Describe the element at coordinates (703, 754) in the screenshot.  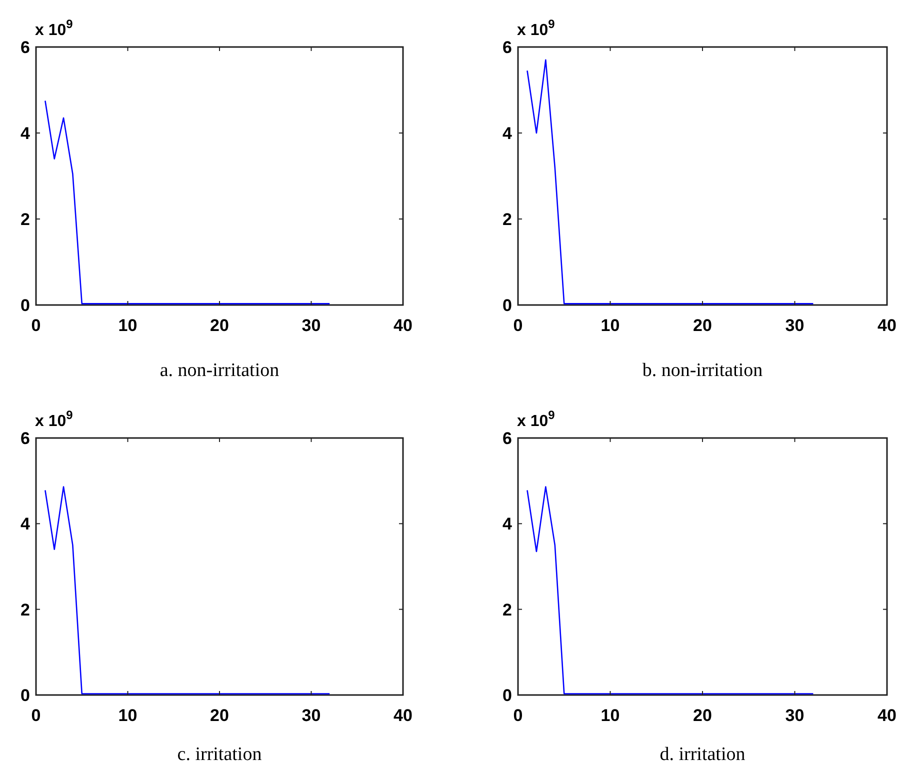
I see `text: d. irritation` at that location.